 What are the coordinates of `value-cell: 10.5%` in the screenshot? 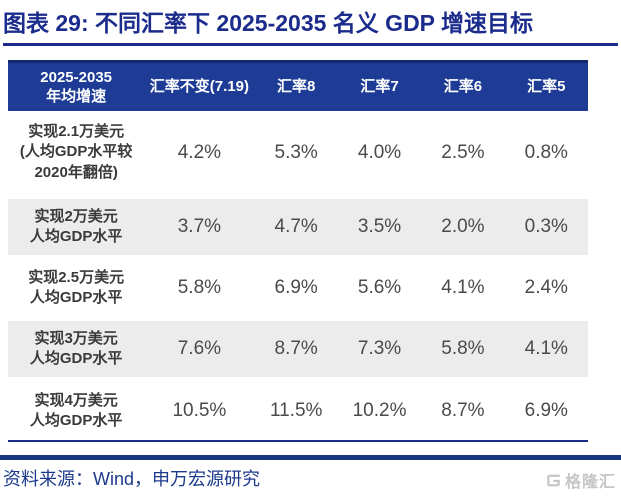 It's located at (199, 411).